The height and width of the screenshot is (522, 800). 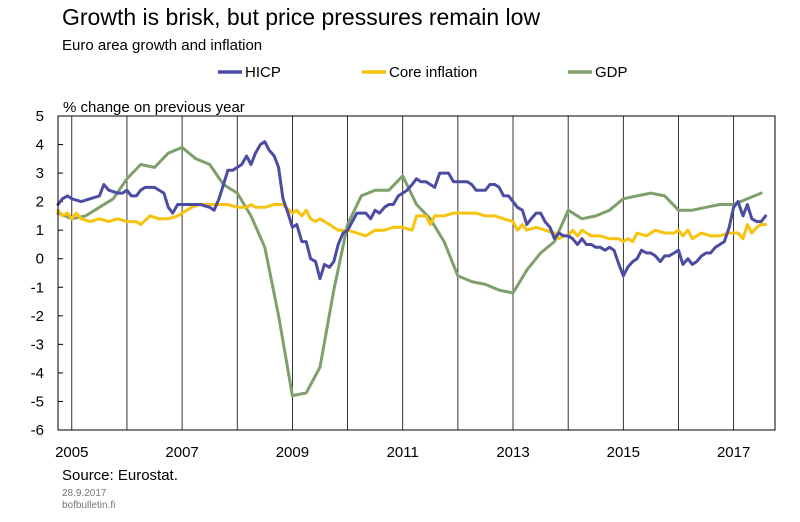 I want to click on y-tick-label: 0, so click(x=40, y=259).